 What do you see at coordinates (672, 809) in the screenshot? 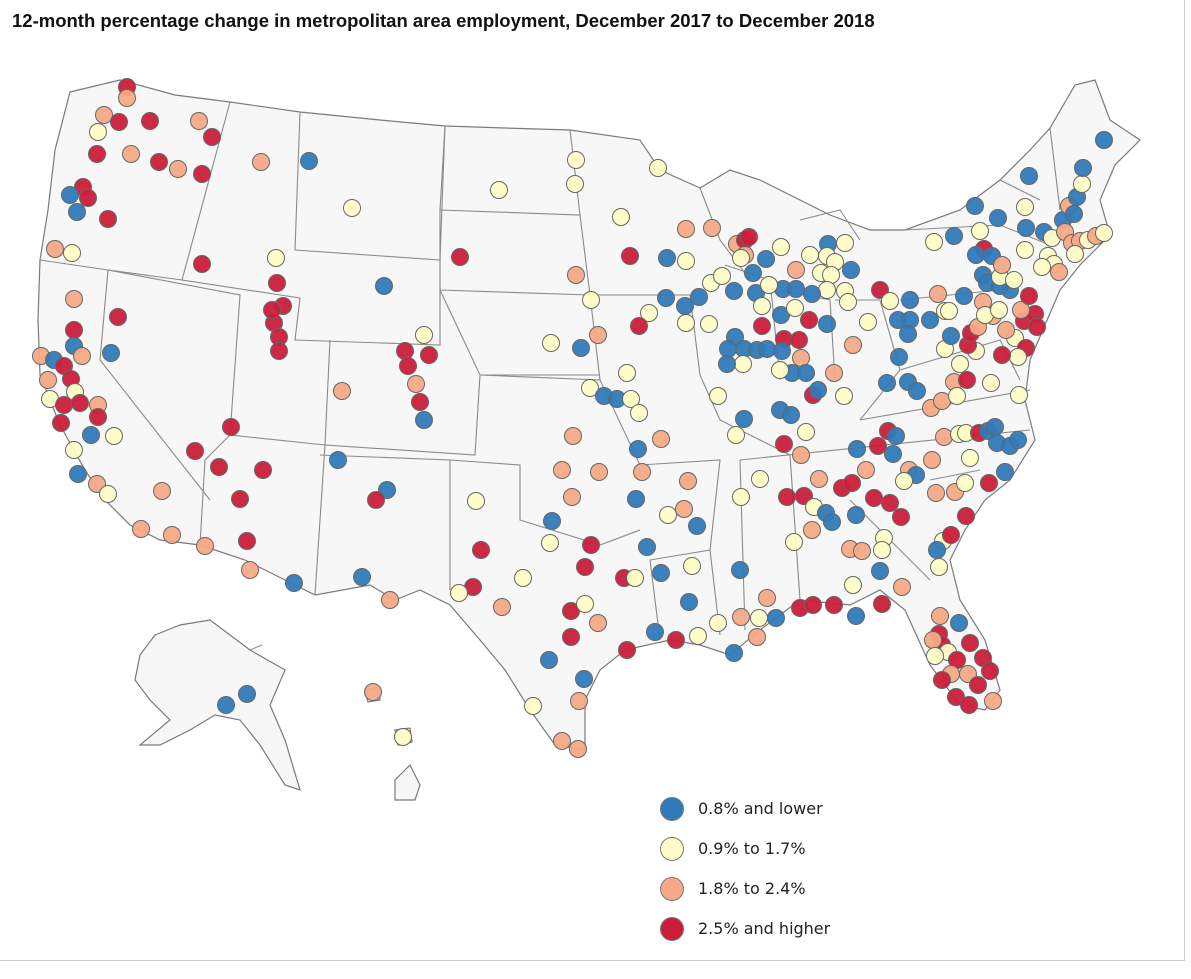
I see `legend-swatch-low` at bounding box center [672, 809].